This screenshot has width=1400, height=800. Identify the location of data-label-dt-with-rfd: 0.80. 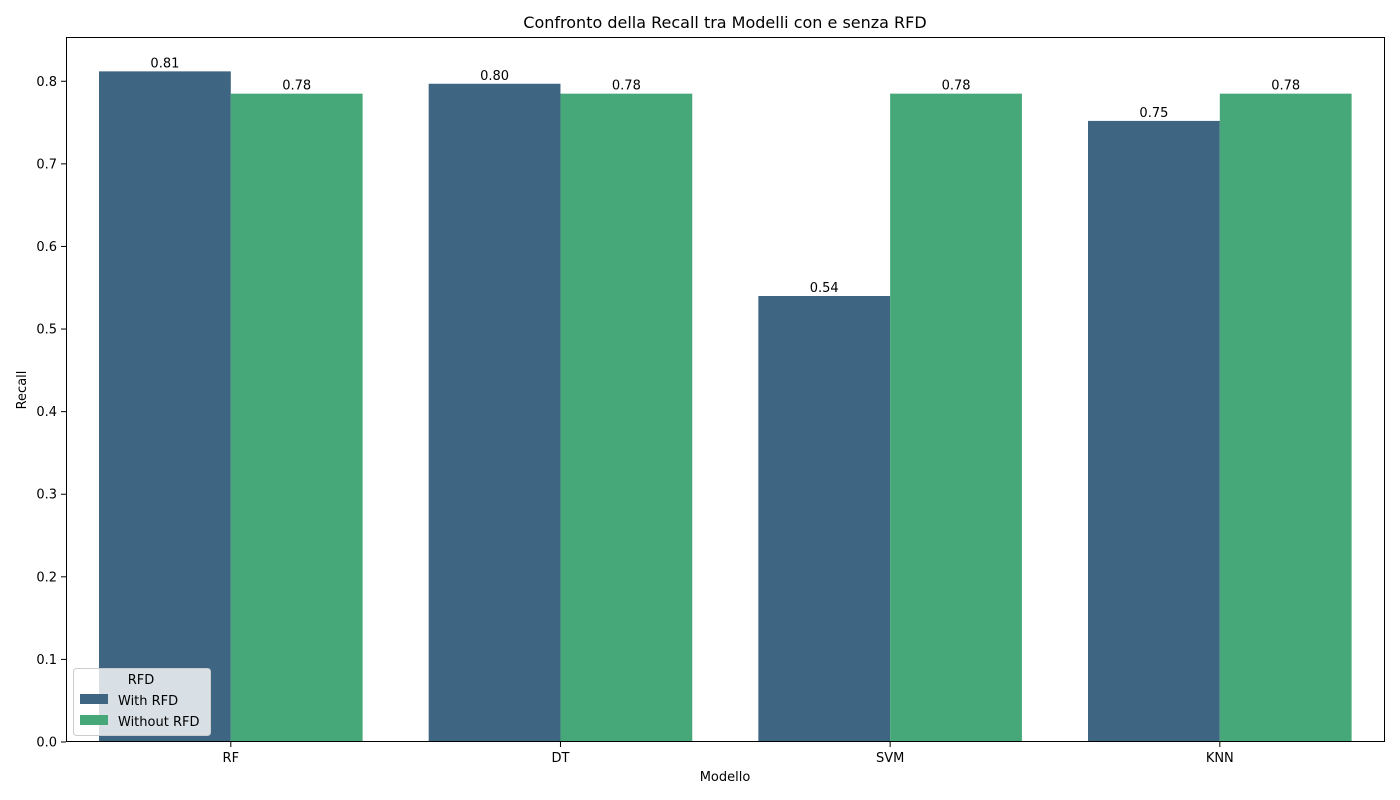
(494, 76).